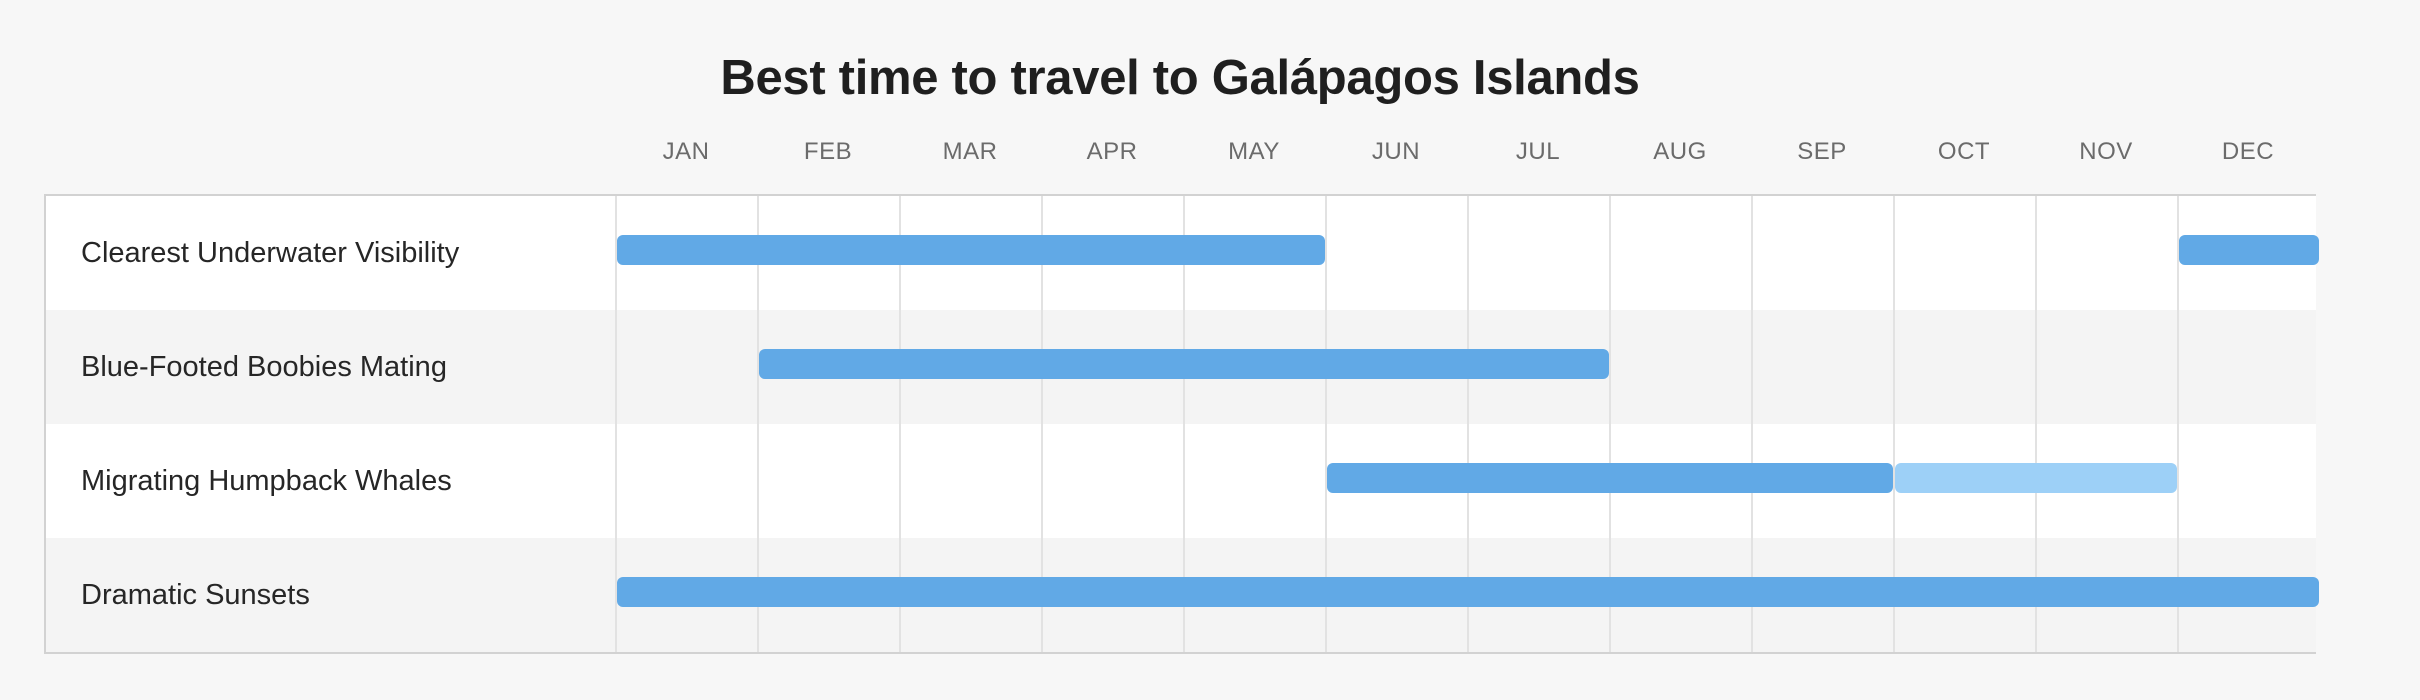 Image resolution: width=2420 pixels, height=700 pixels. What do you see at coordinates (1964, 151) in the screenshot?
I see `month-label-oct: OCT` at bounding box center [1964, 151].